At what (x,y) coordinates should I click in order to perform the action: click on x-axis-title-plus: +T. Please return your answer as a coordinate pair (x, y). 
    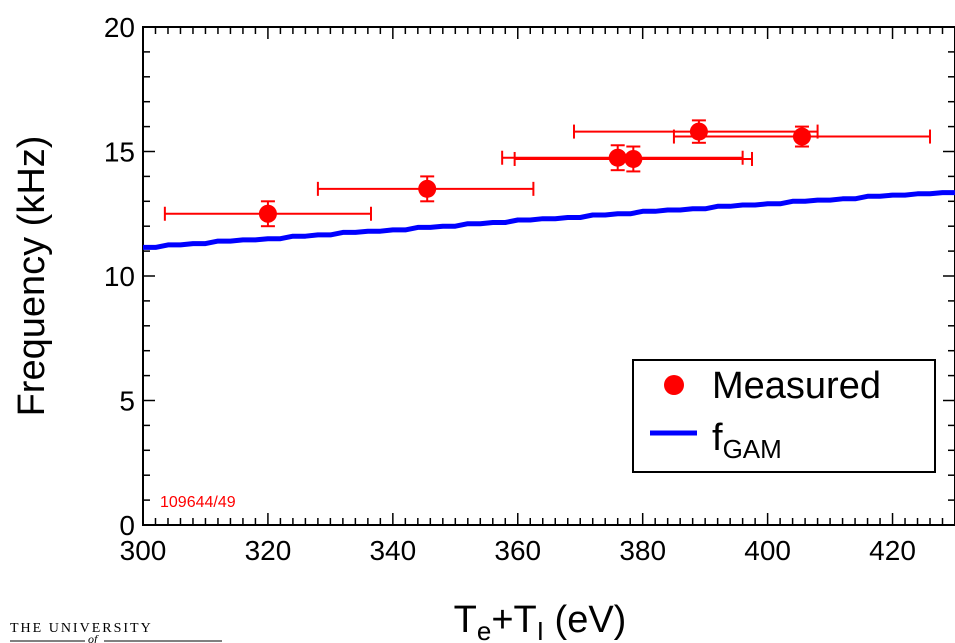
    Looking at the image, I should click on (513, 620).